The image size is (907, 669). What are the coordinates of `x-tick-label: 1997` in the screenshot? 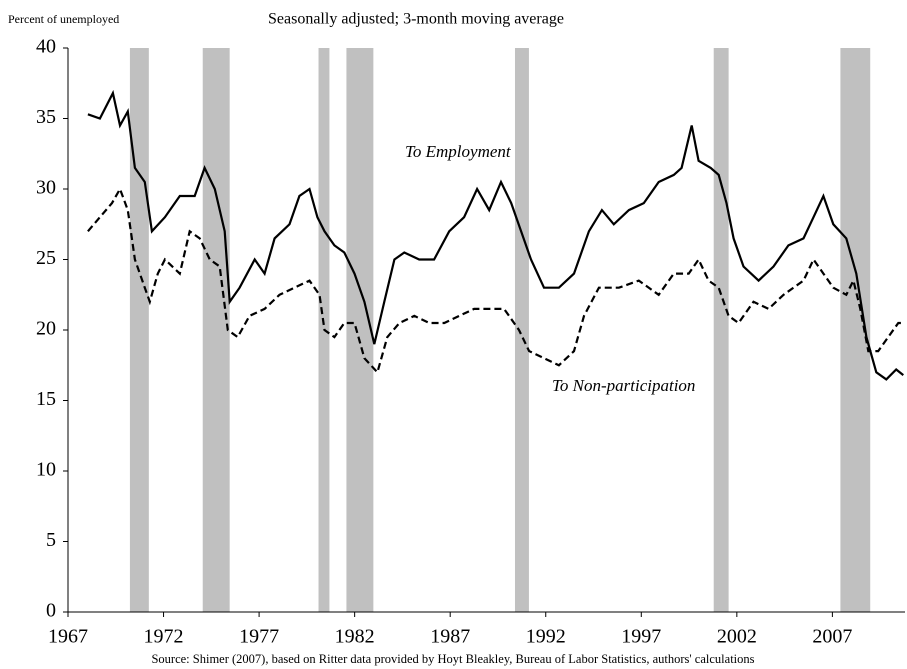 It's located at (641, 637).